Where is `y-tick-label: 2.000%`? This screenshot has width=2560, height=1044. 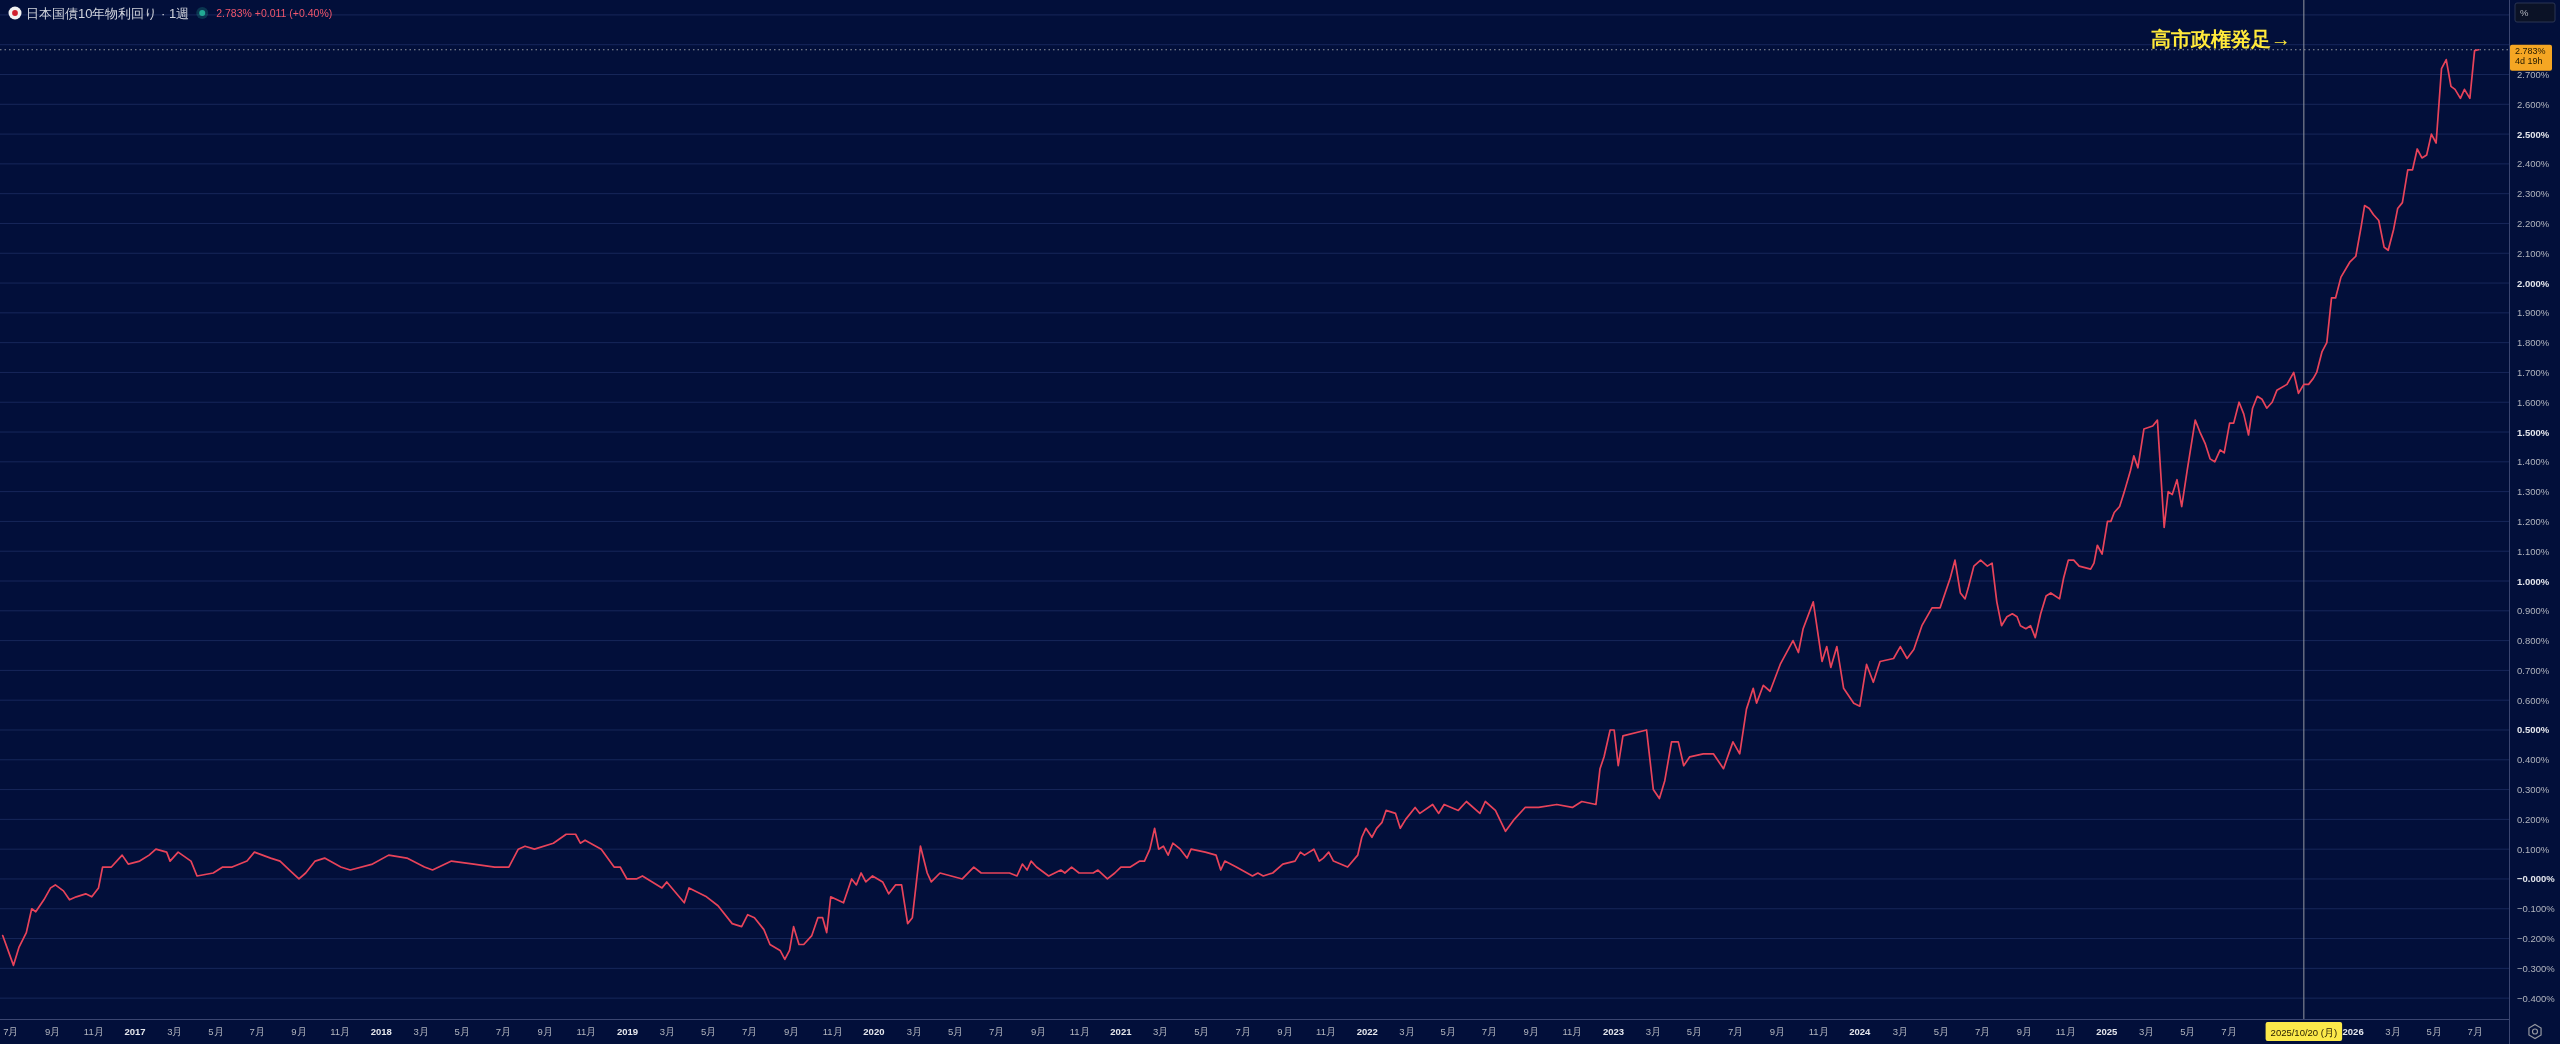 y-tick-label: 2.000% is located at coordinates (2533, 283).